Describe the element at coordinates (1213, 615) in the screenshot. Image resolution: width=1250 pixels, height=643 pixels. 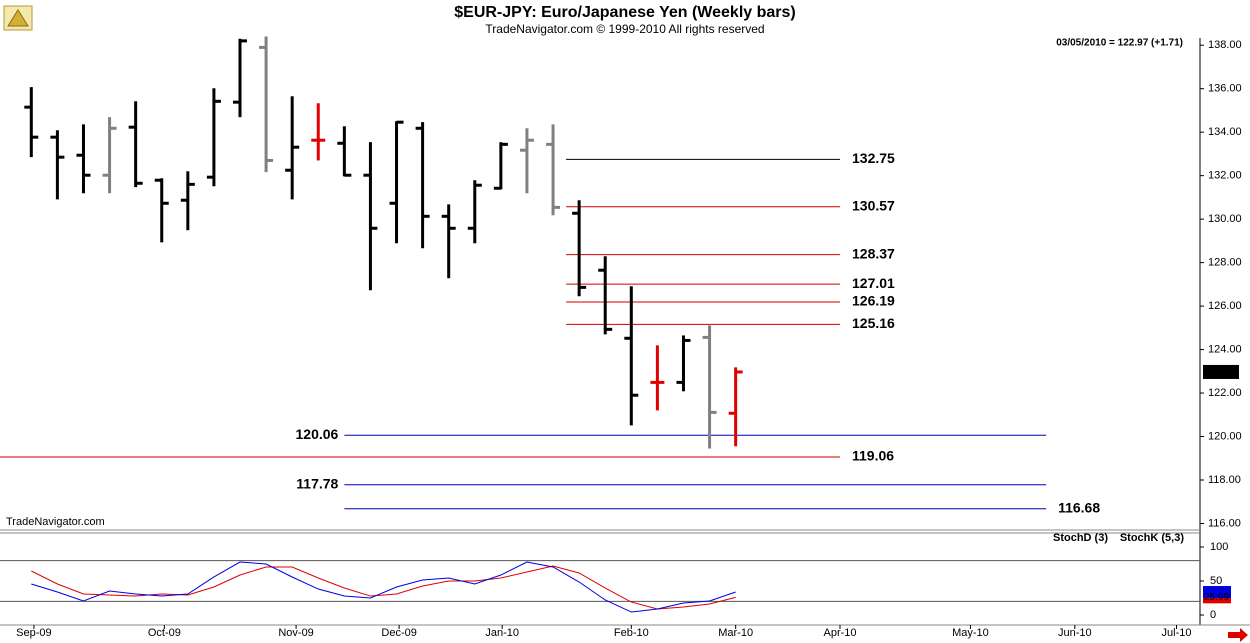
I see `y-tick-label: 0` at that location.